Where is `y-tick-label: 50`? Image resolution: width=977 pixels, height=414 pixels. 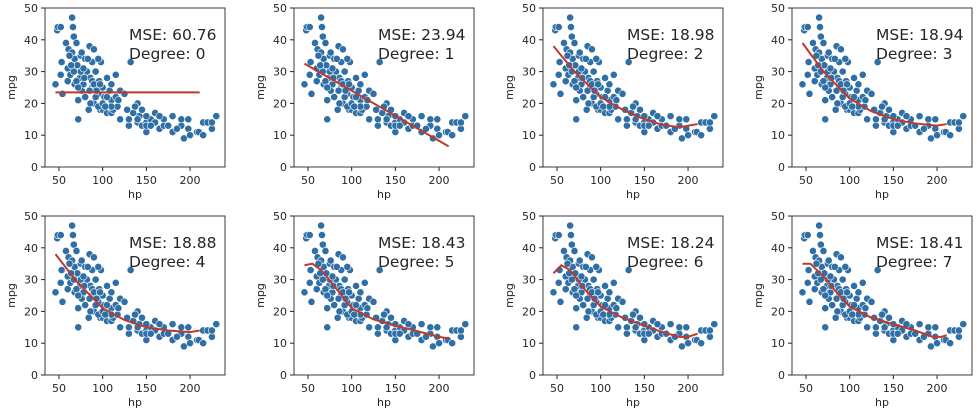 y-tick-label: 50 is located at coordinates (529, 8).